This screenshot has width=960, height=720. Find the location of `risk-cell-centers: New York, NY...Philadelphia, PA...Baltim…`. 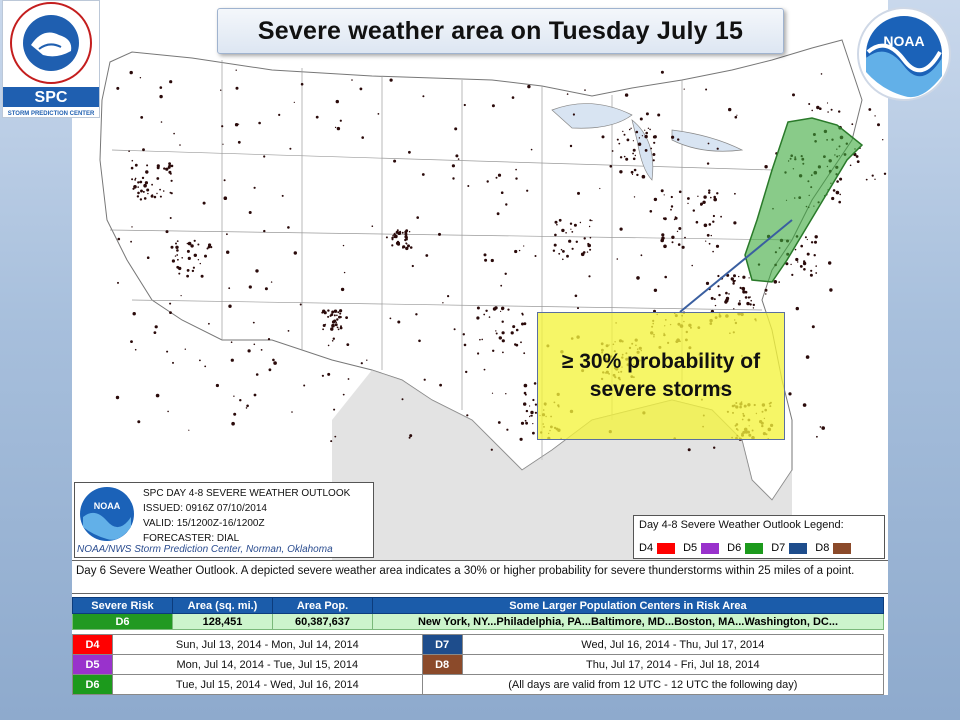

risk-cell-centers: New York, NY...Philadelphia, PA...Baltim… is located at coordinates (628, 621).